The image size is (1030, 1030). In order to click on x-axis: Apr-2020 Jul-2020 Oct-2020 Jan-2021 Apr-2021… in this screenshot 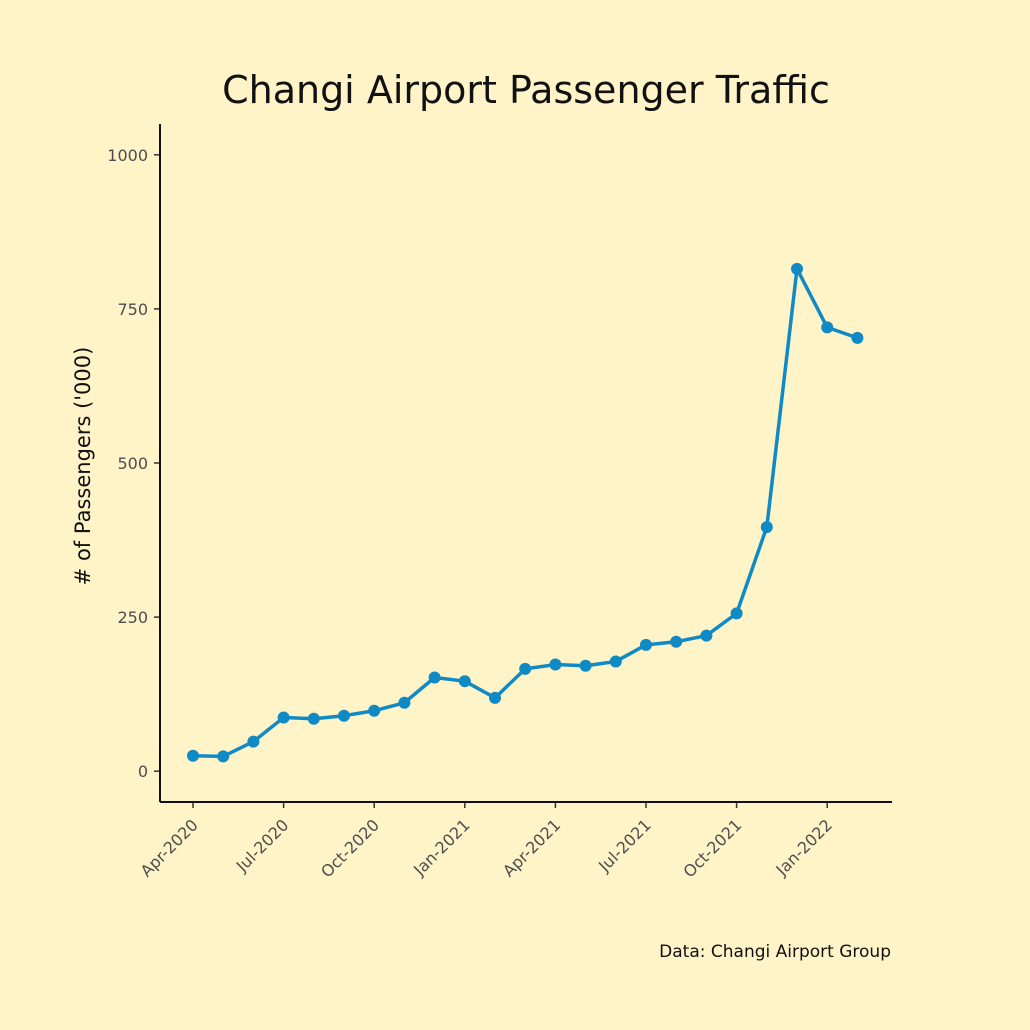, I will do `click(486, 841)`.